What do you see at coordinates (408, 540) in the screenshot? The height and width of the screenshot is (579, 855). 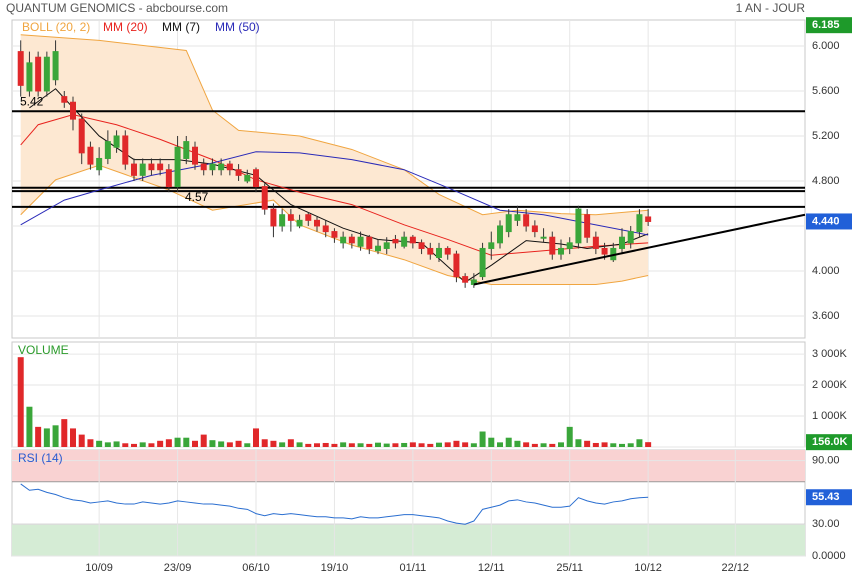 I see `rsi-zone` at bounding box center [408, 540].